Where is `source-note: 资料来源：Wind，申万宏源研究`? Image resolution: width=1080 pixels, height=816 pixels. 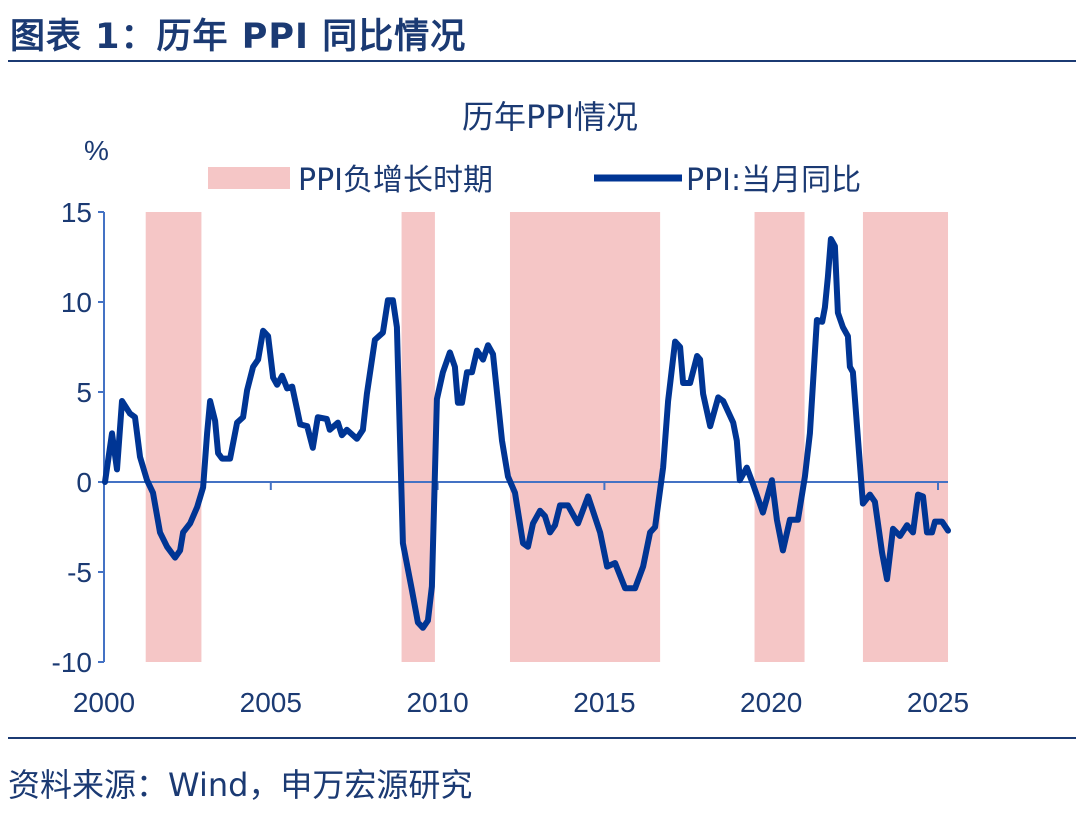 source-note: 资料来源：Wind，申万宏源研究 is located at coordinates (240, 785).